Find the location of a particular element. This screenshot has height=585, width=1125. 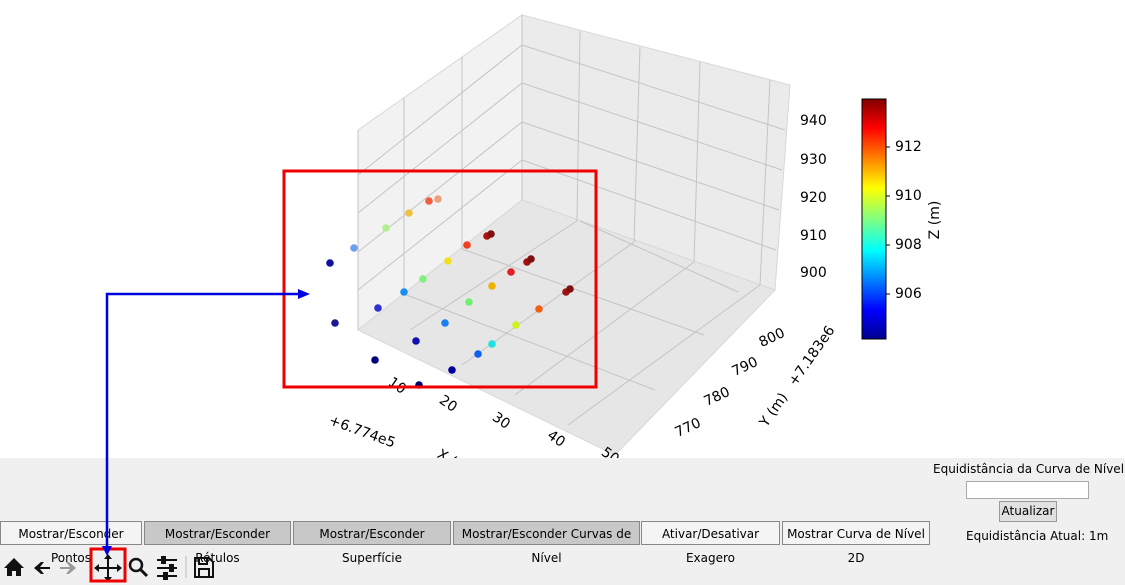

colorbar-tick-label: 910 is located at coordinates (908, 196).